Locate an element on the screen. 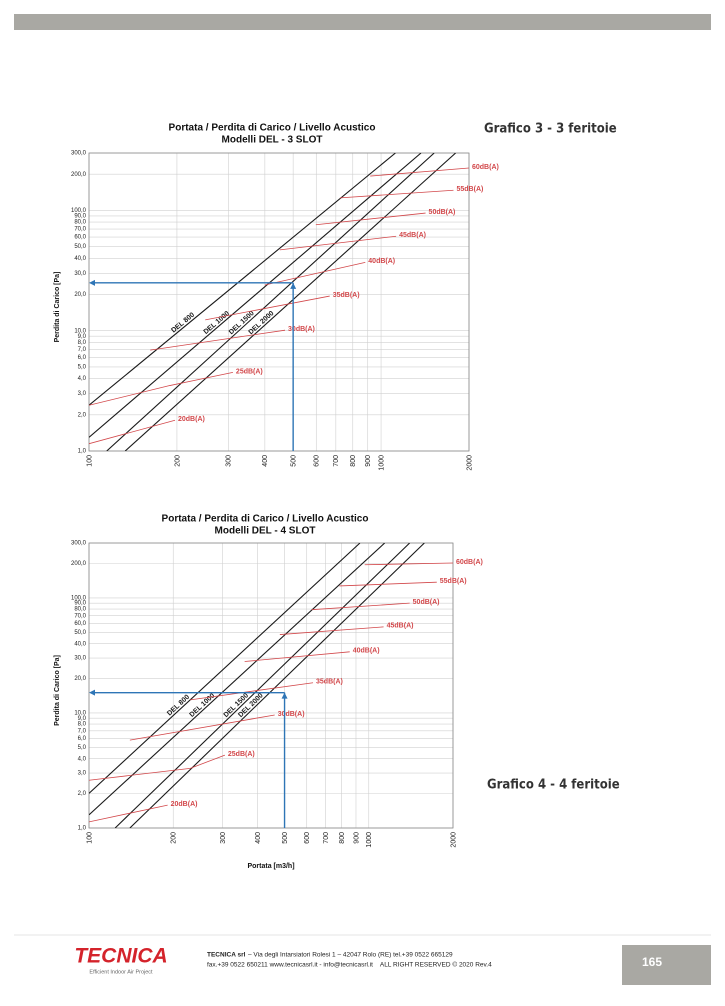  series-label: 40dB(A) is located at coordinates (366, 651).